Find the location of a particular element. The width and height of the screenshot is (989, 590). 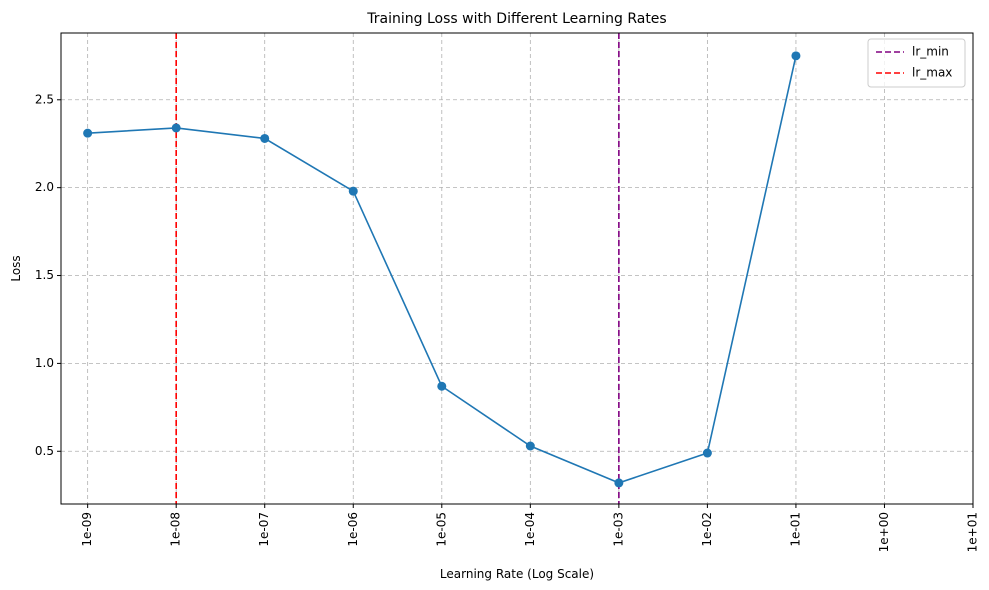

y-tick-label: 2.5 is located at coordinates (44, 99).